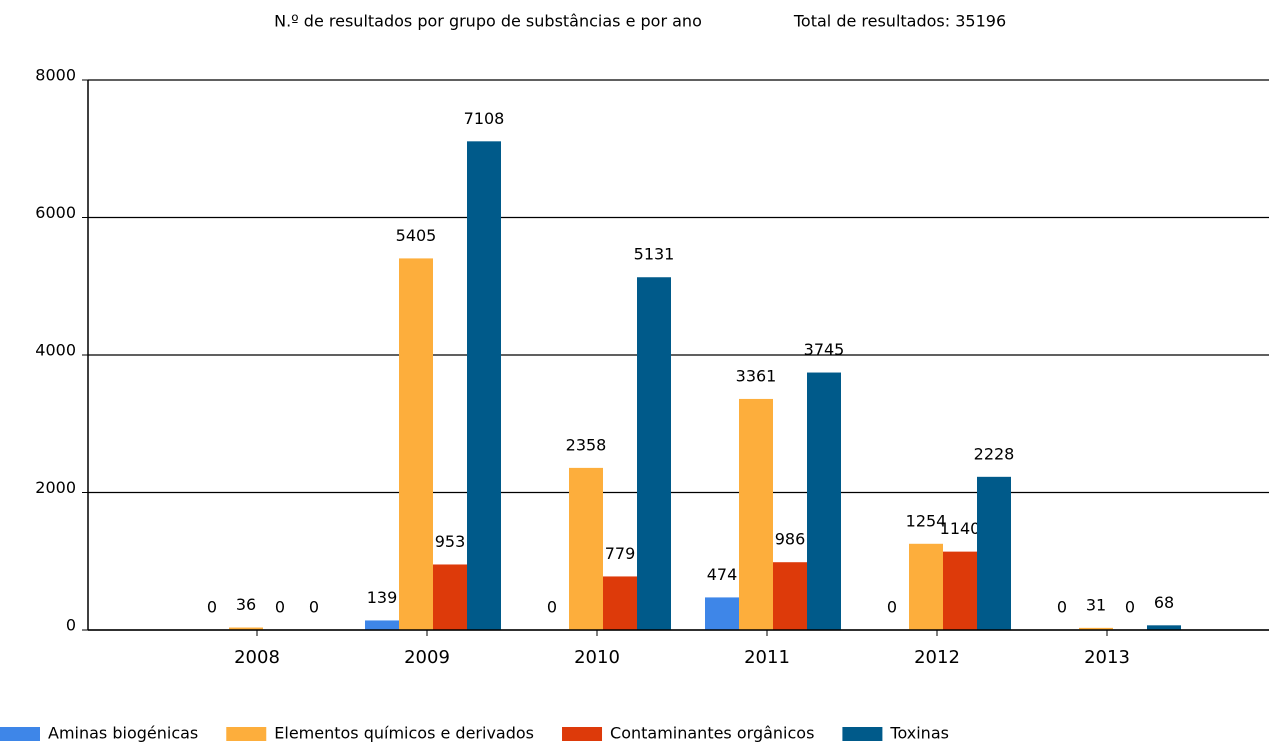  I want to click on x-tick-label: 2008, so click(257, 657).